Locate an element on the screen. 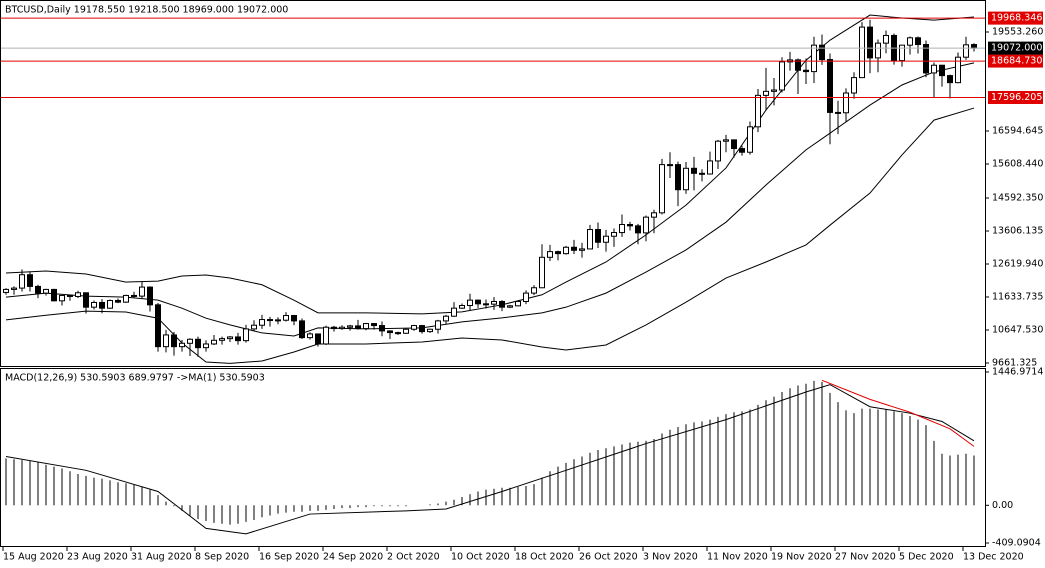  y-tick-label: 13606.135 is located at coordinates (1017, 231).